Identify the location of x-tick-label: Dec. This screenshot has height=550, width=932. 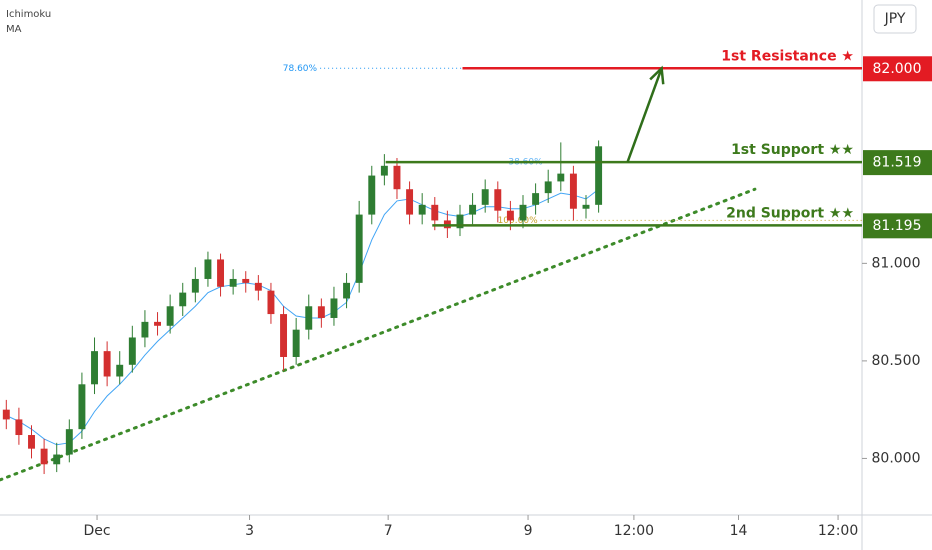
(96, 531).